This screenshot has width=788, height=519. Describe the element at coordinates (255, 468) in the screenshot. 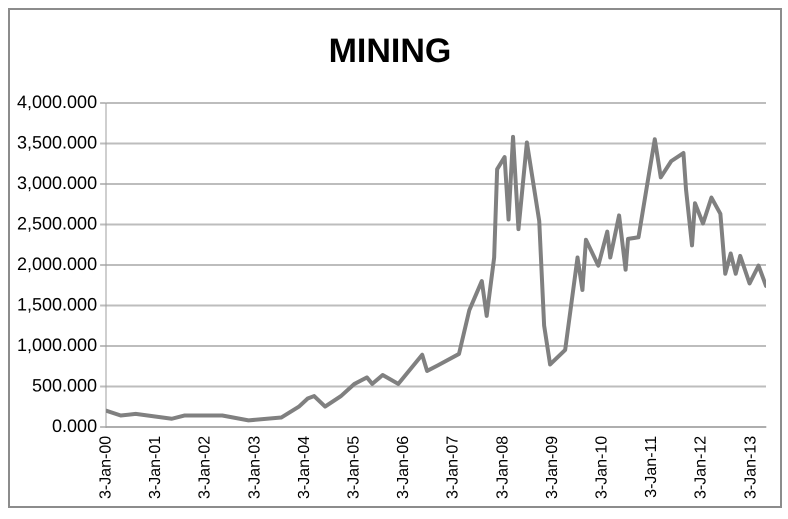

I see `x-tick-label: 3-Jan-03` at that location.